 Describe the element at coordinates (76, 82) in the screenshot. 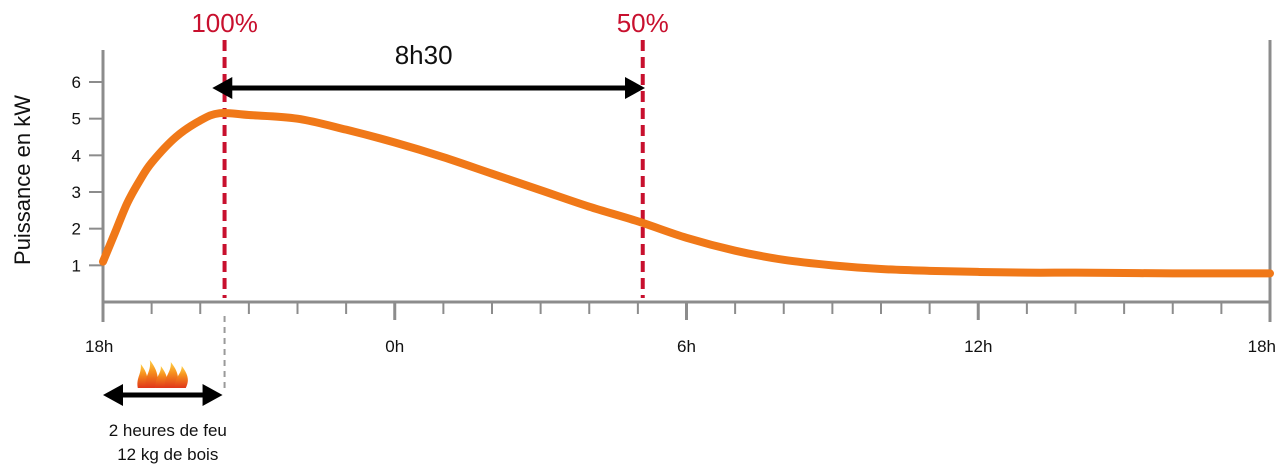

I see `y-tick-label: 6` at that location.